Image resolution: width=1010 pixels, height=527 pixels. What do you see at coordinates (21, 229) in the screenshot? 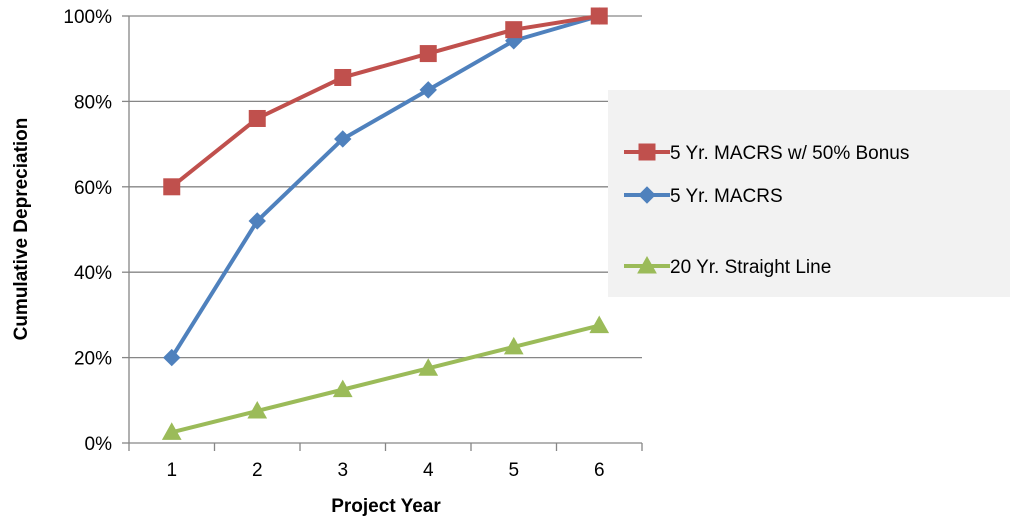
I see `y-axis-title: Cumulative Depreciation` at bounding box center [21, 229].